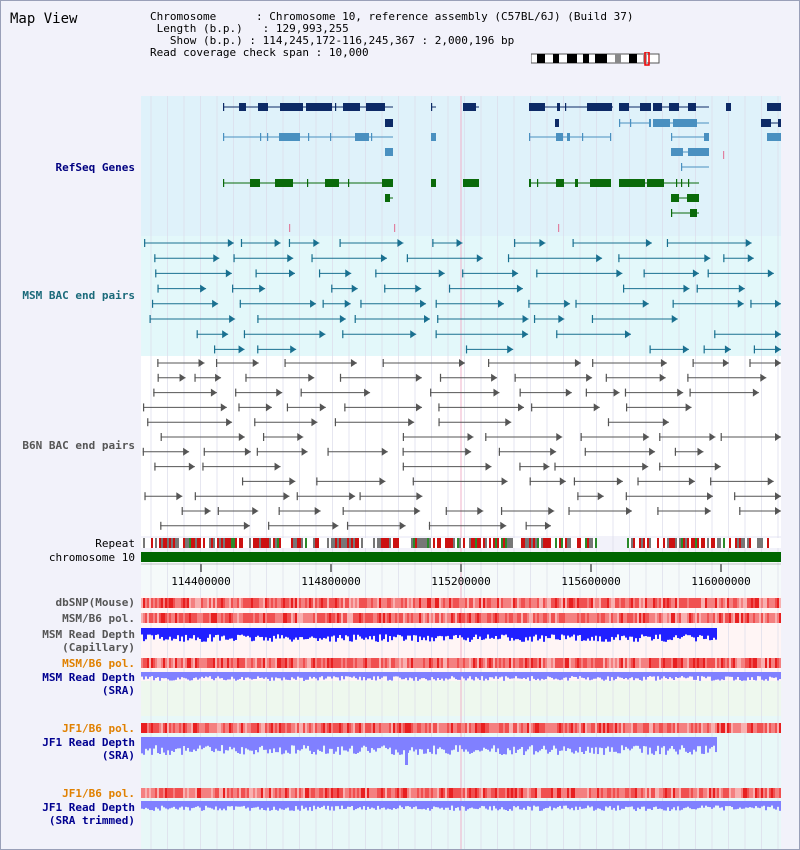 The height and width of the screenshot is (850, 800). What do you see at coordinates (372, 137) in the screenshot?
I see `gene-exon-tick` at bounding box center [372, 137].